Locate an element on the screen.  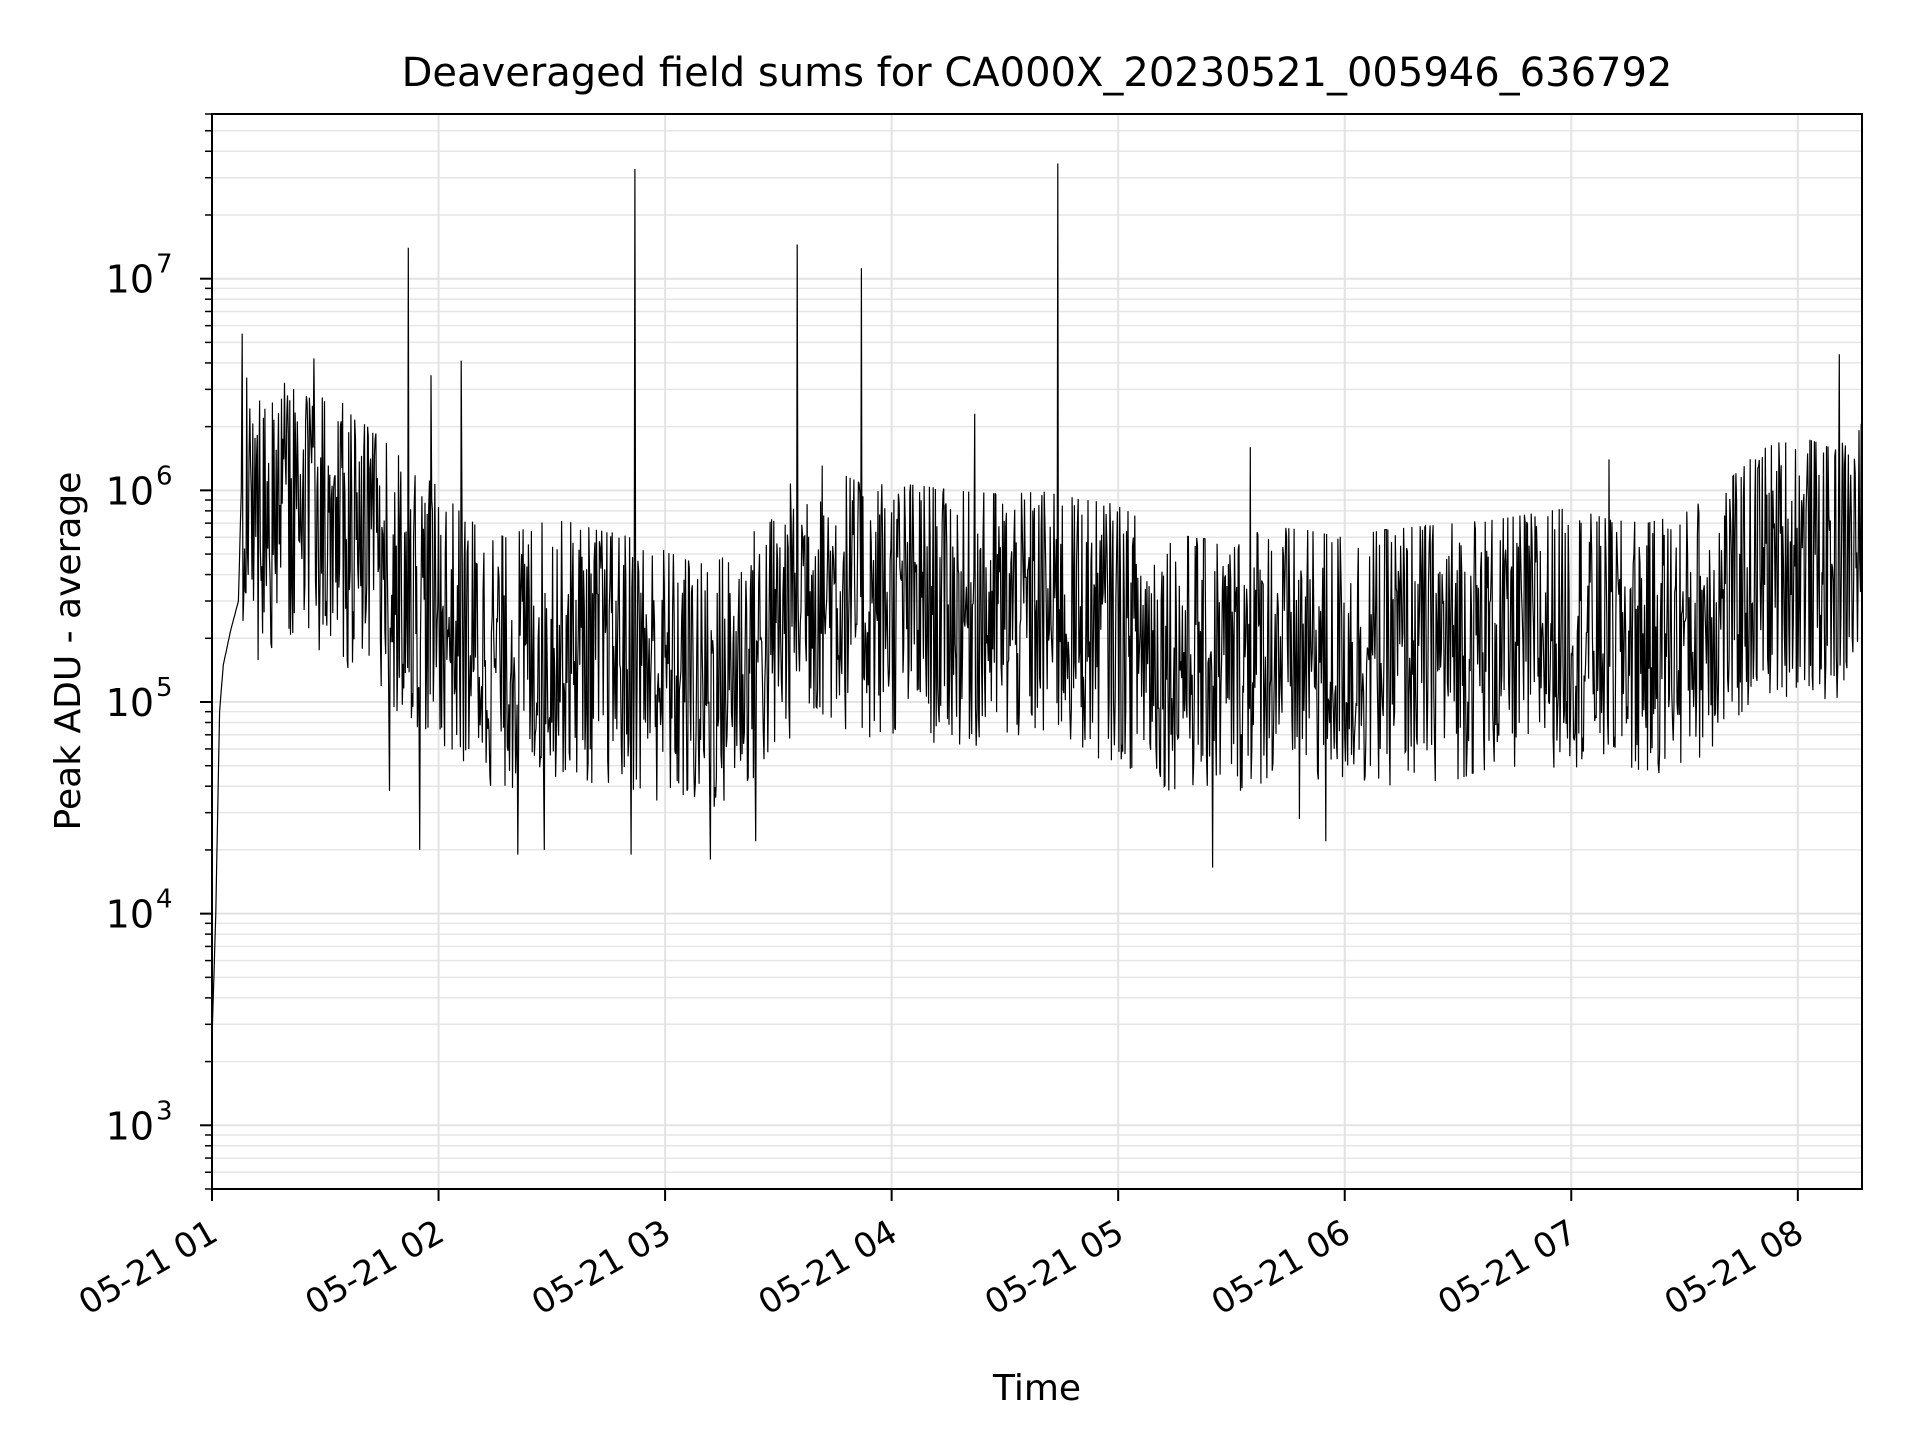
x-axis-label: Time is located at coordinates (1036, 1388).